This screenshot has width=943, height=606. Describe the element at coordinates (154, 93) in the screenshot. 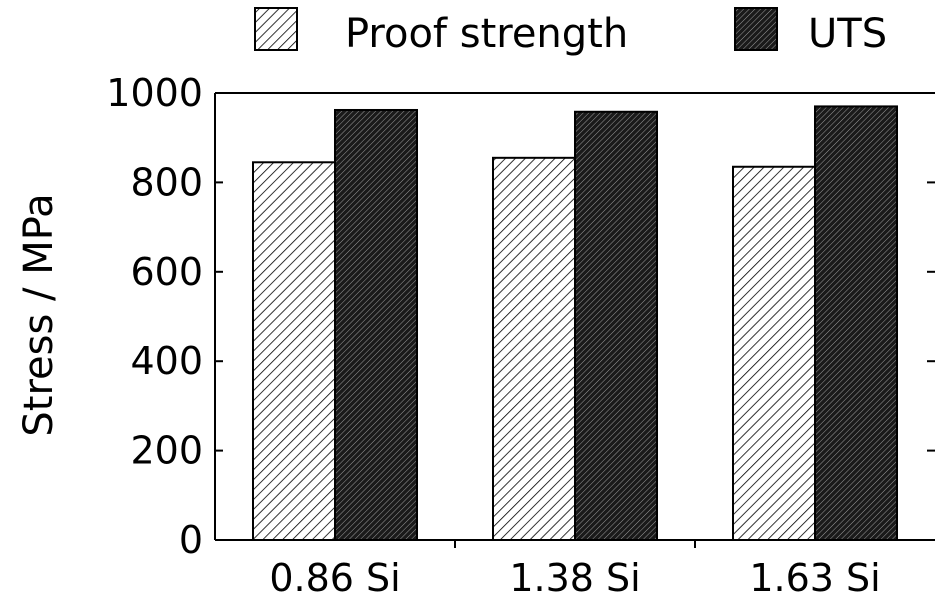

I see `y-tick-label: 1000` at that location.